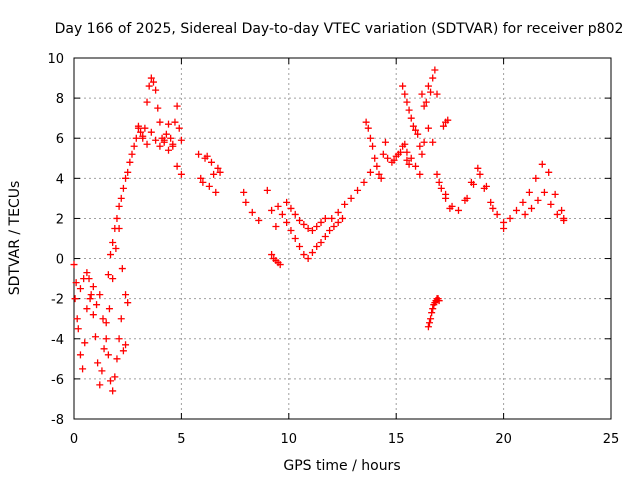 The image size is (640, 480). I want to click on x-axis-label: GPS time / hours, so click(341, 466).